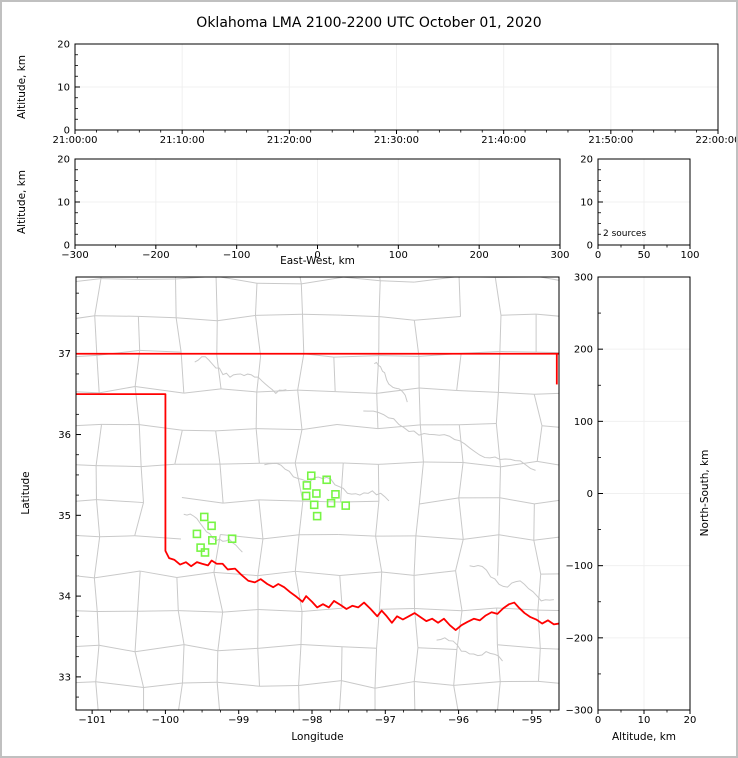 The height and width of the screenshot is (758, 738). Describe the element at coordinates (644, 202) in the screenshot. I see `alt_histogram-spine` at that location.